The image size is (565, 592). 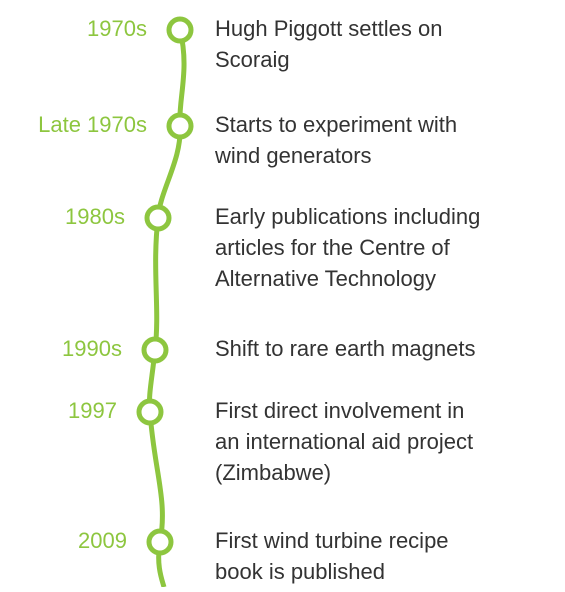 I want to click on event-description: Hugh Piggott settles on, so click(x=328, y=28).